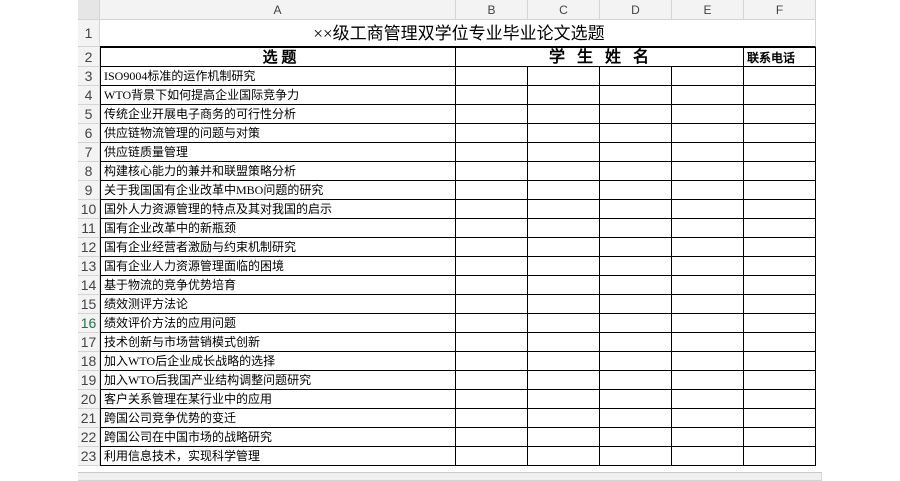 The image size is (900, 481). What do you see at coordinates (278, 228) in the screenshot?
I see `topic-cell: 国有企业改革中的新瓶颈` at bounding box center [278, 228].